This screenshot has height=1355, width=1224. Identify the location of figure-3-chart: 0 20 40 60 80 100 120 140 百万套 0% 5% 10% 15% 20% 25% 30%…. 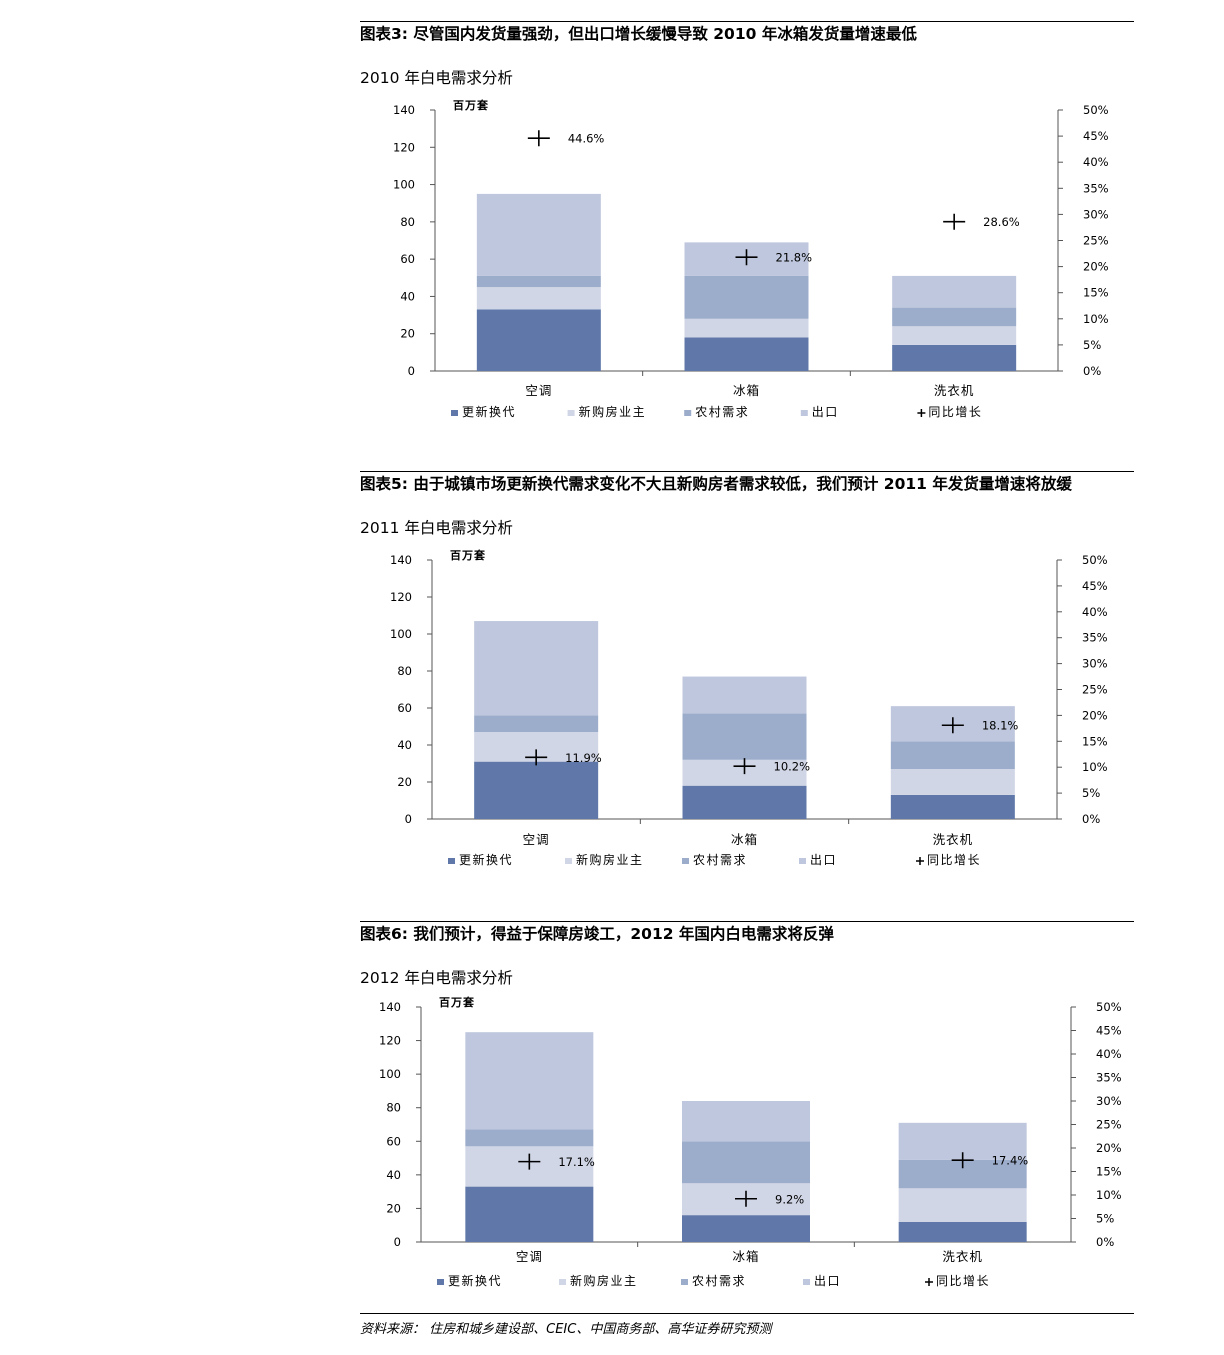
(750, 1141).